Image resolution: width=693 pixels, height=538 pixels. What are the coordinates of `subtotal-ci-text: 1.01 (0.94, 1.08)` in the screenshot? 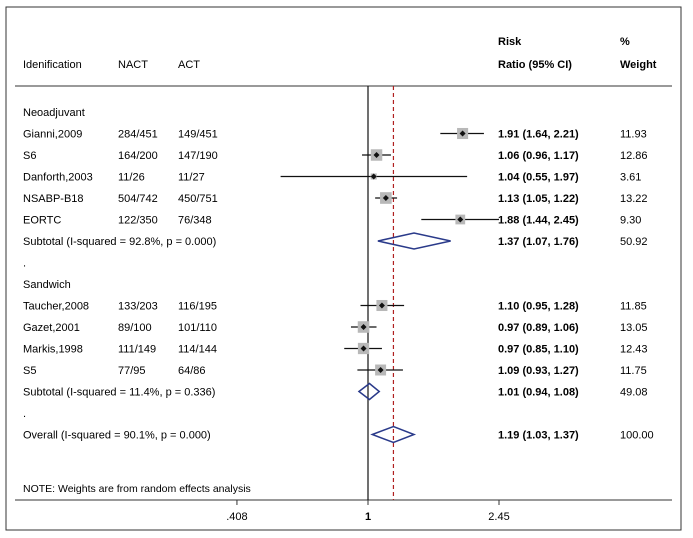 It's located at (538, 393).